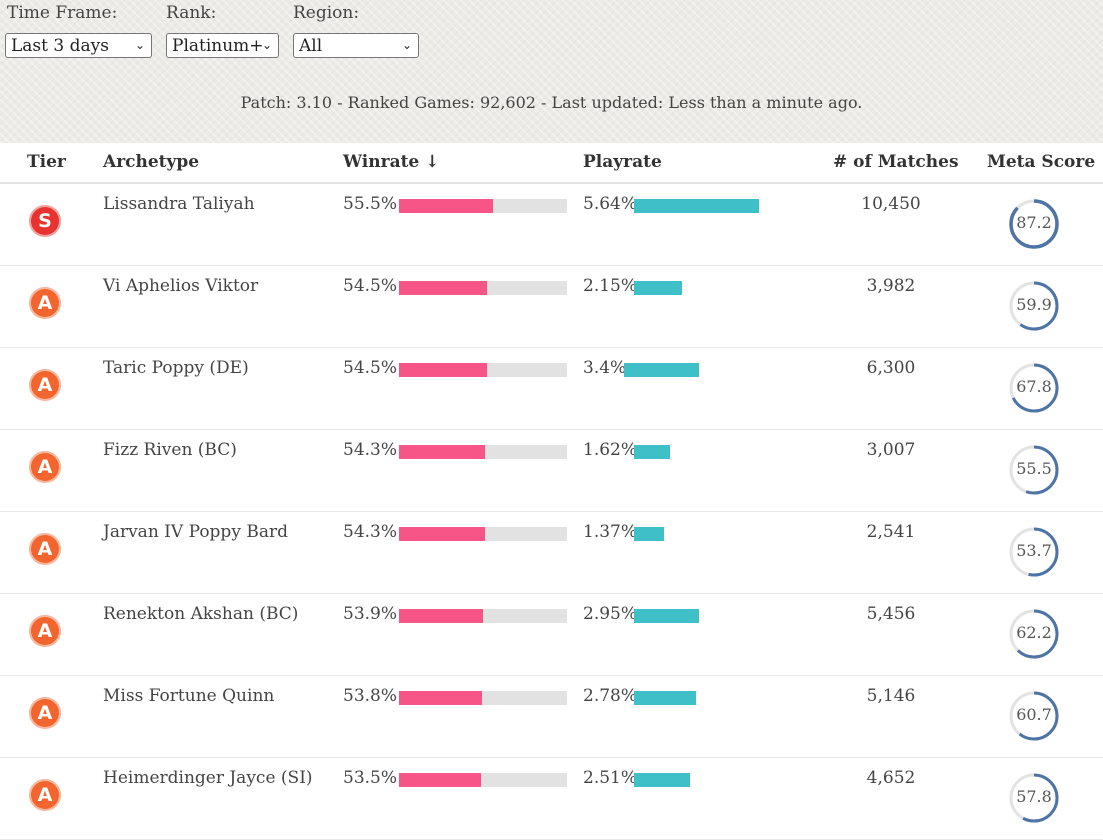  What do you see at coordinates (610, 614) in the screenshot?
I see `playrate-value: 2.95%` at bounding box center [610, 614].